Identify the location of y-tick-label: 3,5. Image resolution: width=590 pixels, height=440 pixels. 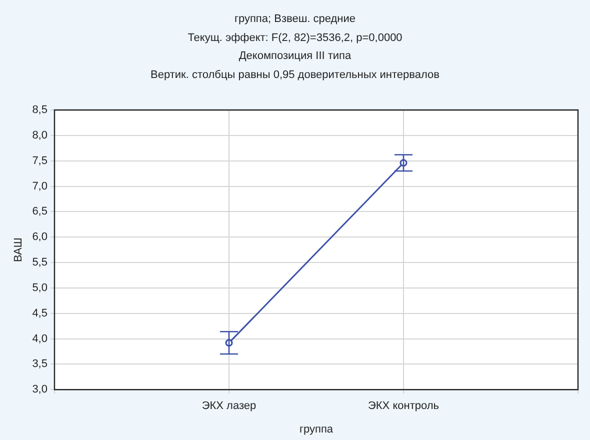
(40, 364).